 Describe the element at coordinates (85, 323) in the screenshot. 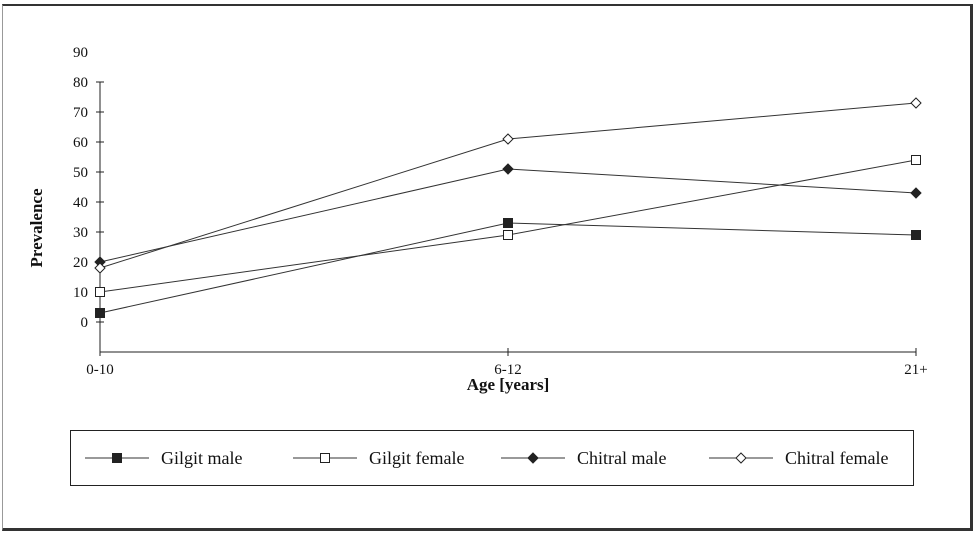

I see `y-tick-label: 0` at that location.